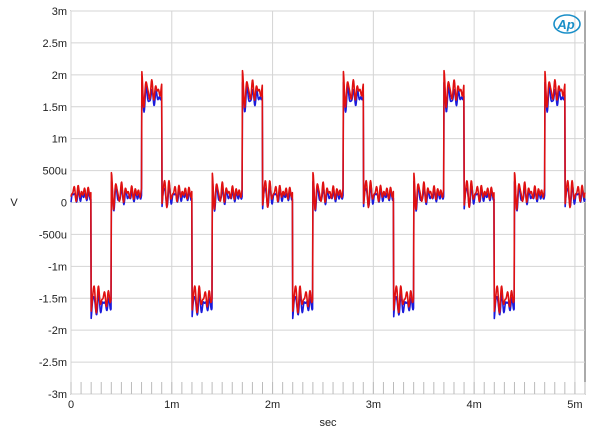  I want to click on x-tick-label: 5m, so click(574, 405).